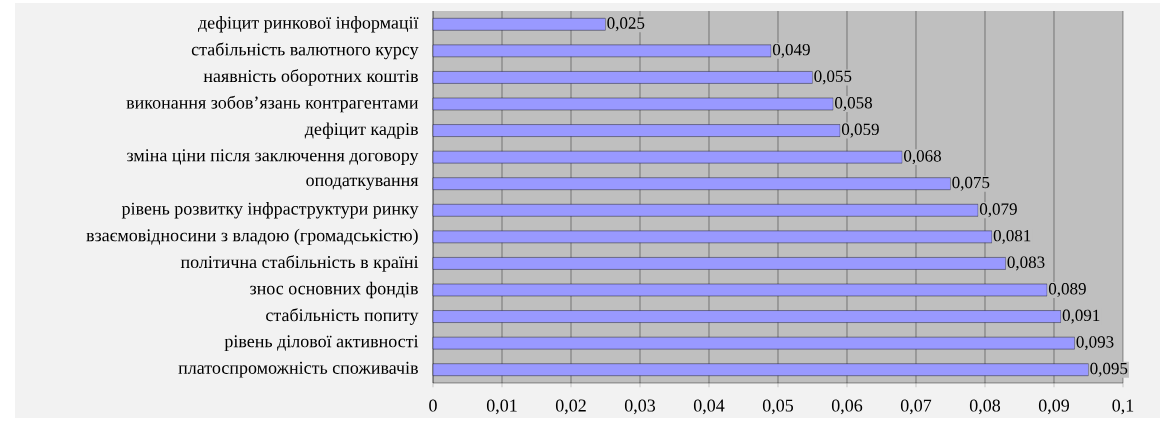 The width and height of the screenshot is (1162, 423). What do you see at coordinates (1053, 407) in the screenshot?
I see `x-tick-label: 0,09` at bounding box center [1053, 407].